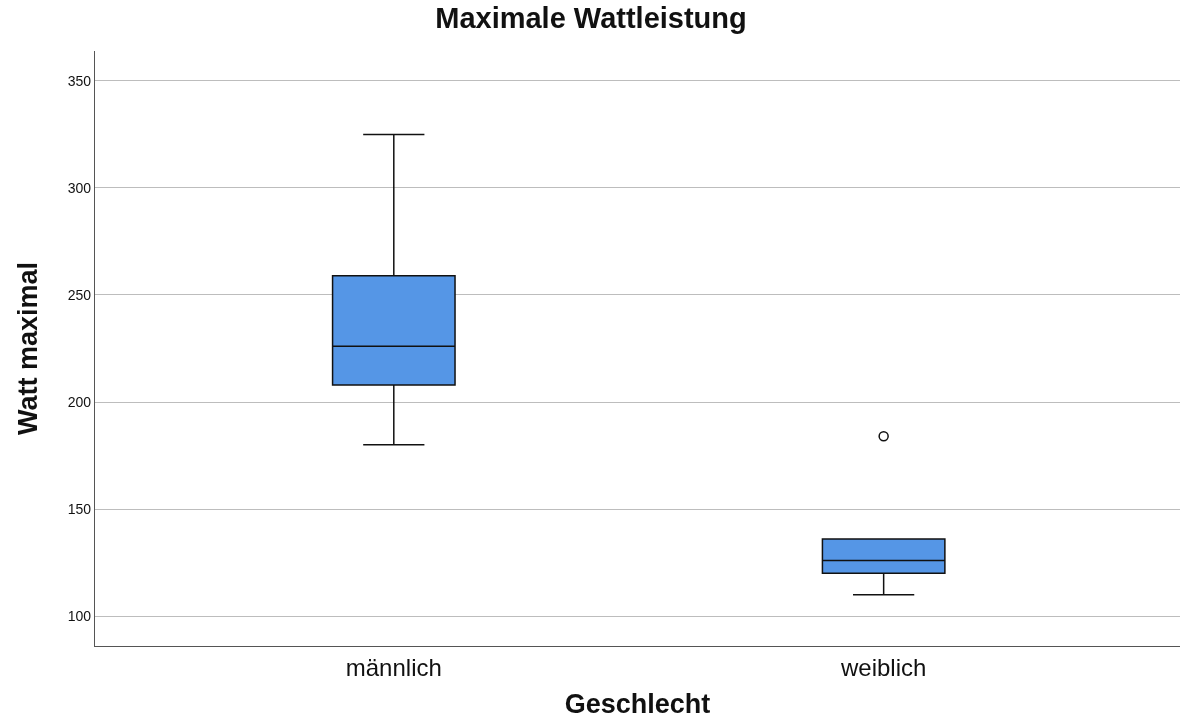 This screenshot has height=725, width=1182. Describe the element at coordinates (883, 667) in the screenshot. I see `x-tick-label: weiblich` at that location.